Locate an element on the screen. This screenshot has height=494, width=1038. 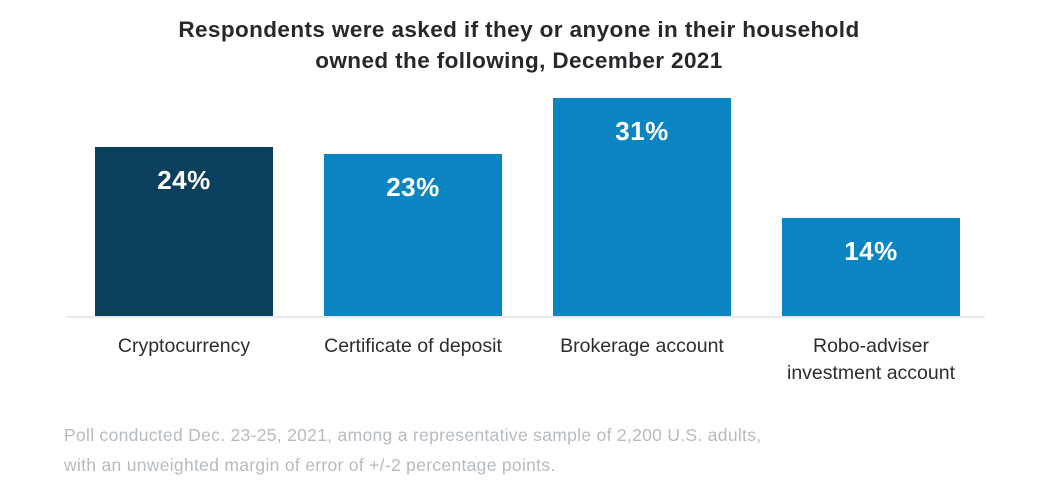
category-column: Robo-adviser investment account is located at coordinates (871, 360).